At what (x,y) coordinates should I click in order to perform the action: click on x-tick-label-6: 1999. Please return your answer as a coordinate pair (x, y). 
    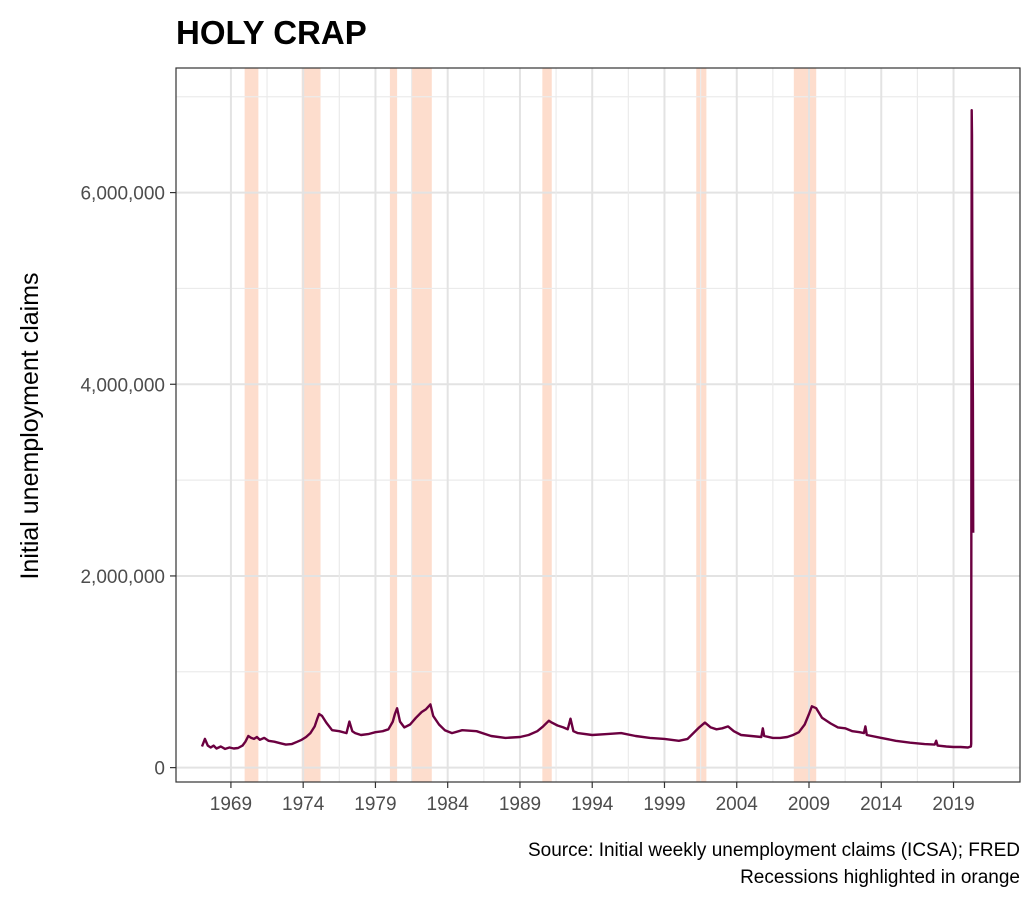
    Looking at the image, I should click on (664, 804).